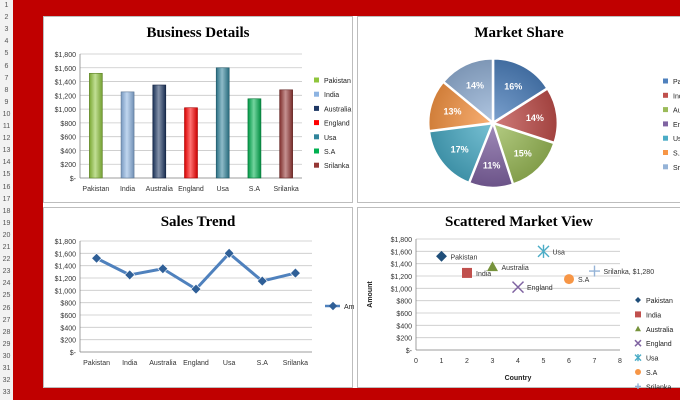 Image resolution: width=680 pixels, height=400 pixels. I want to click on legend-label: Amount, so click(349, 307).